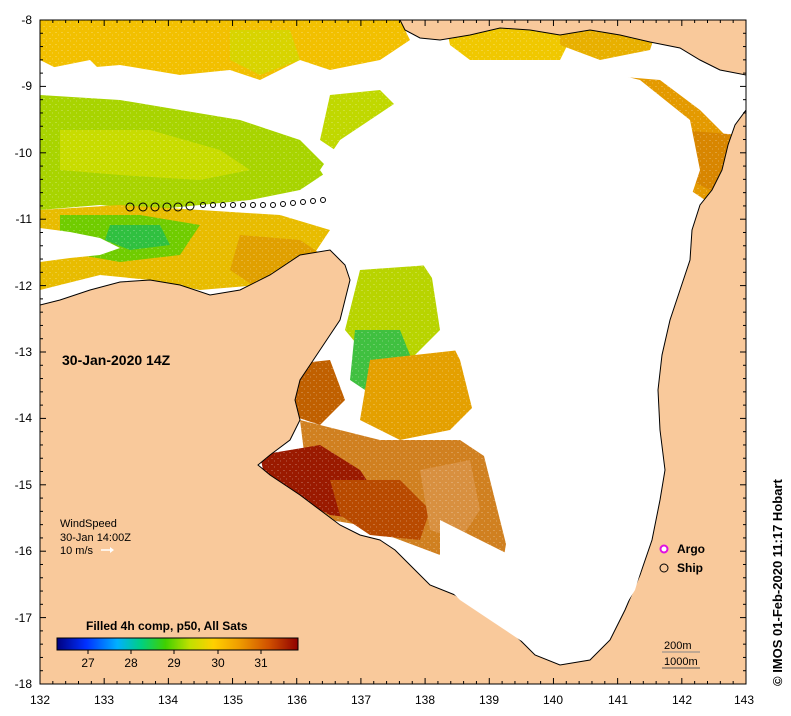 Image resolution: width=791 pixels, height=716 pixels. I want to click on ship-marker-icon, so click(664, 568).